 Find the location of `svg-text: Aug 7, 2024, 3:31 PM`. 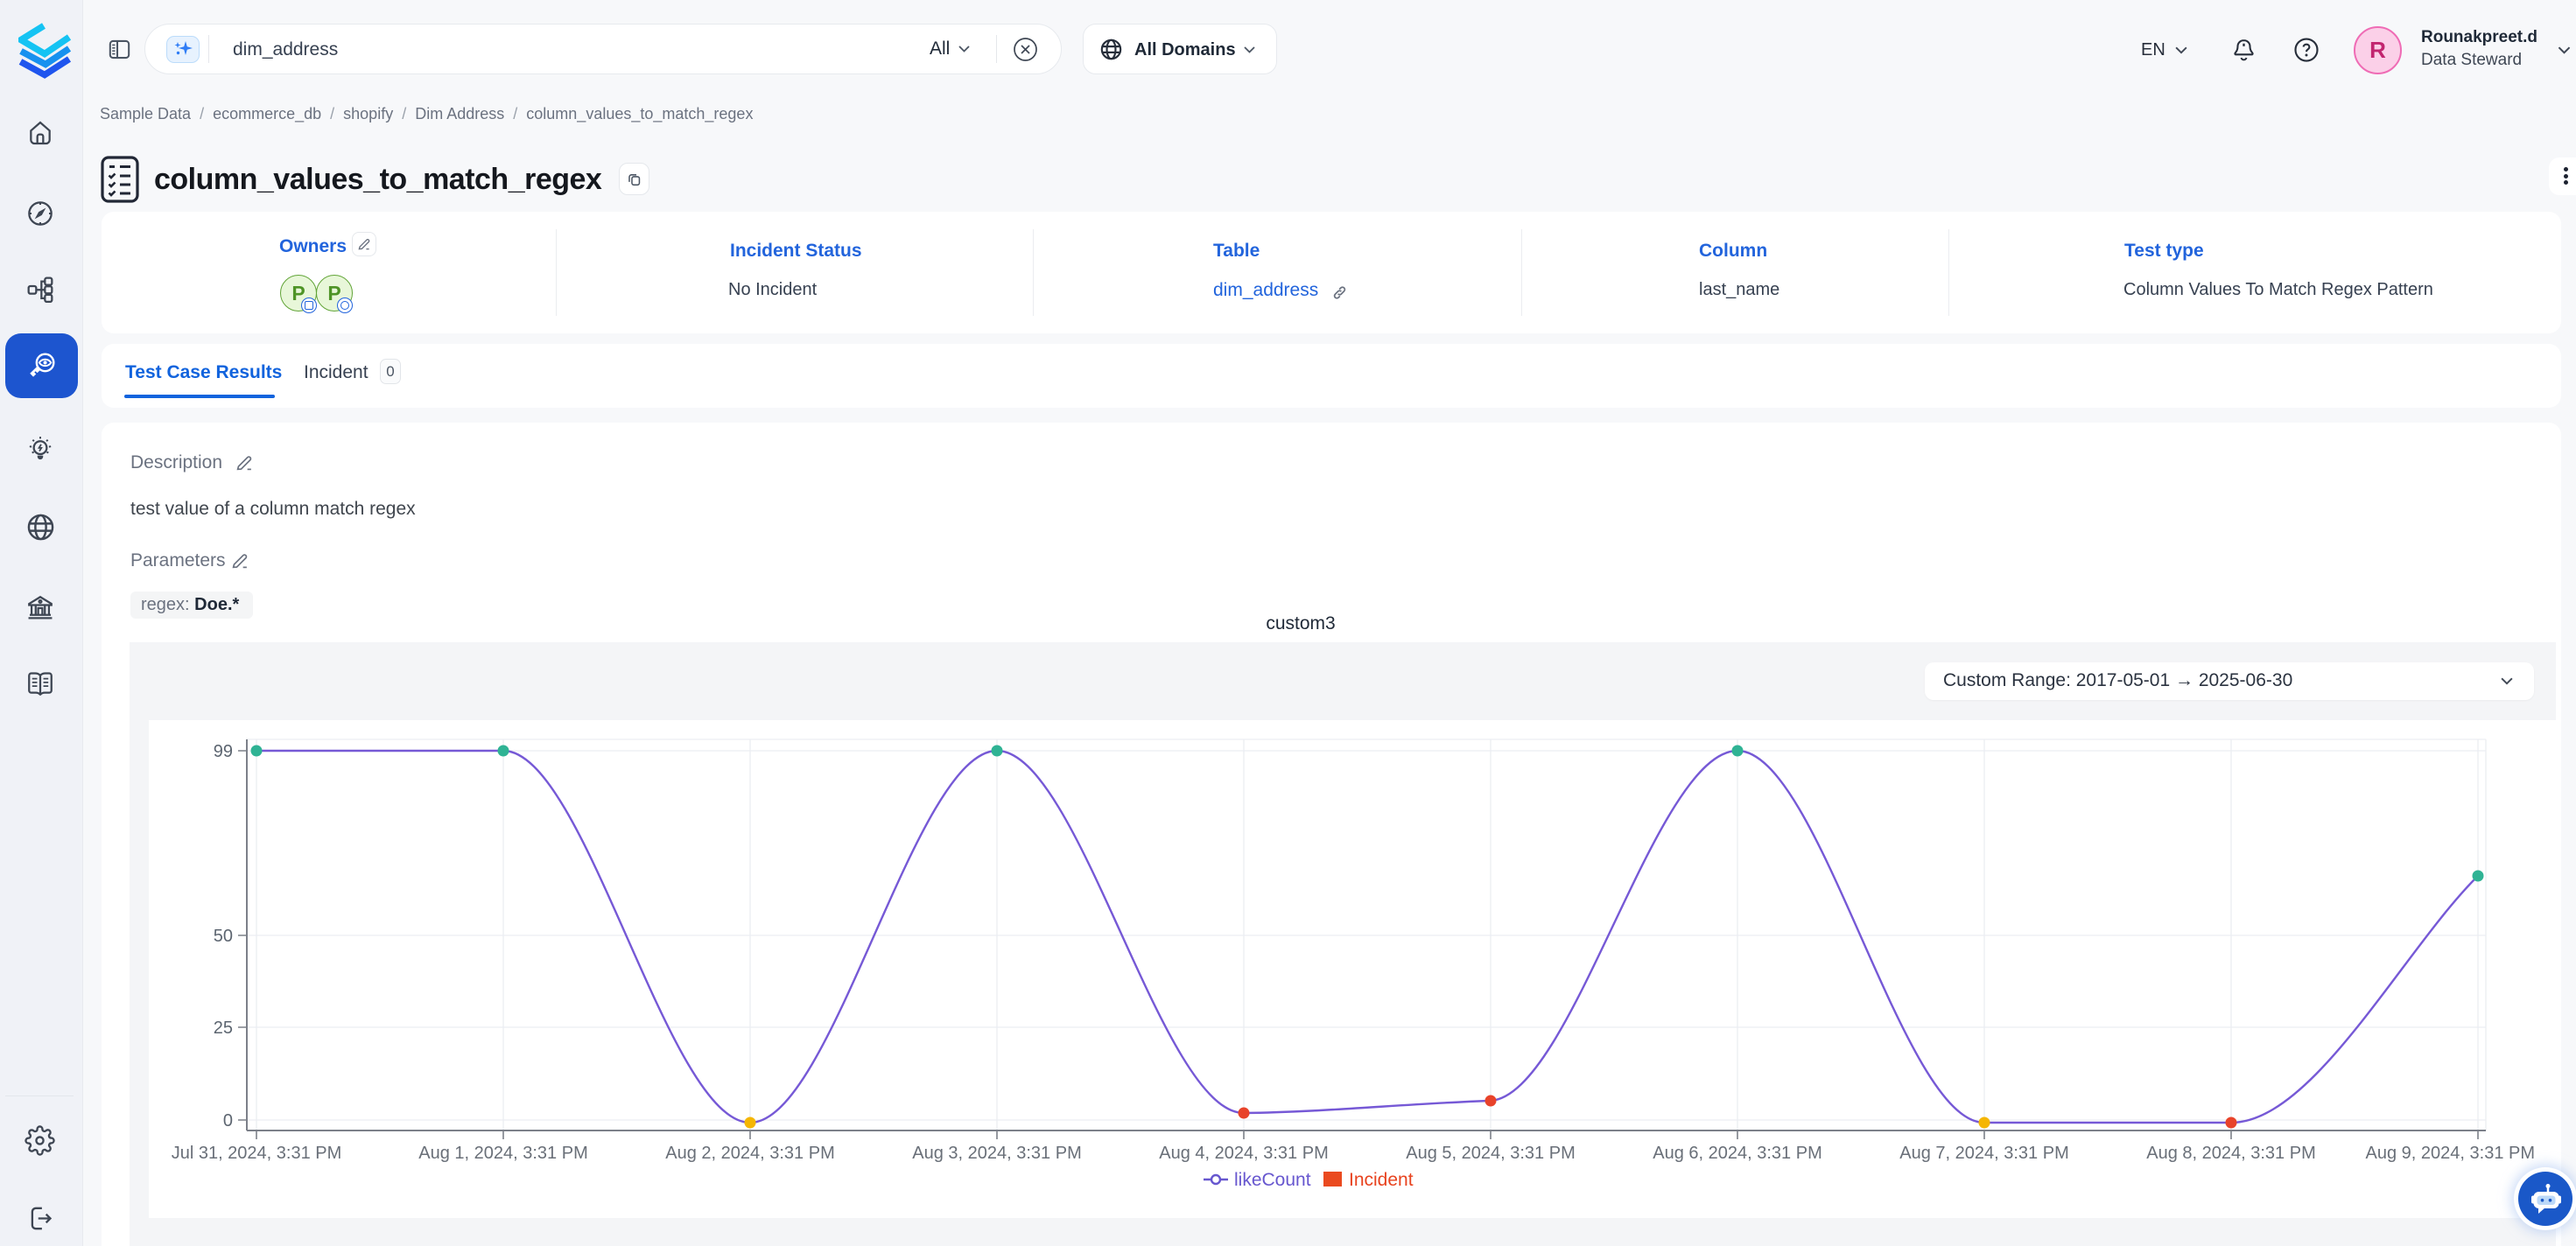

svg-text: Aug 7, 2024, 3:31 PM is located at coordinates (1984, 1153).